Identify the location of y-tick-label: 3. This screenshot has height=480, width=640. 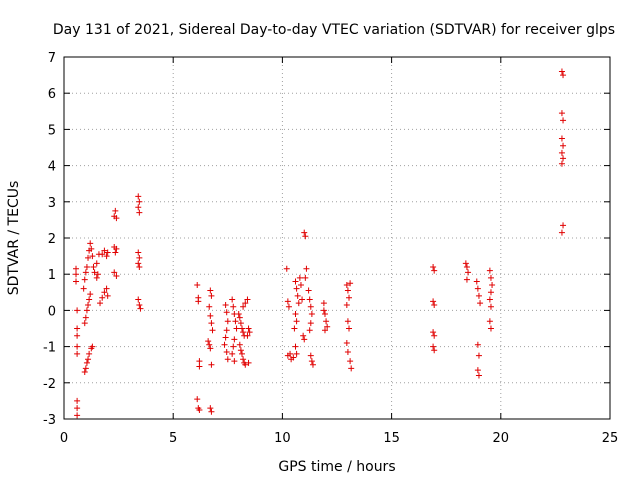
(52, 203).